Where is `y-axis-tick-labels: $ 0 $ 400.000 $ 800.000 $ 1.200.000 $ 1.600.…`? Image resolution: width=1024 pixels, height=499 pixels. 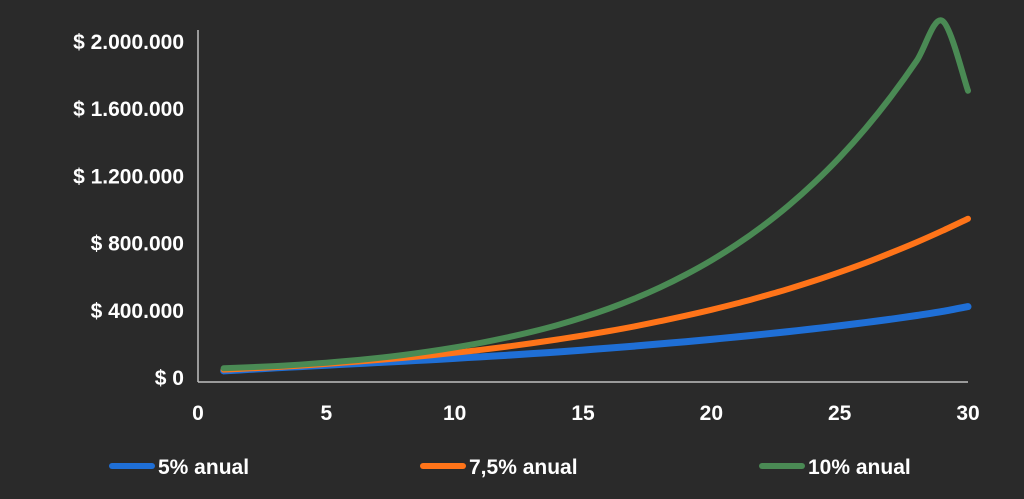 y-axis-tick-labels: $ 0 $ 400.000 $ 800.000 $ 1.200.000 $ 1.600.… is located at coordinates (128, 210).